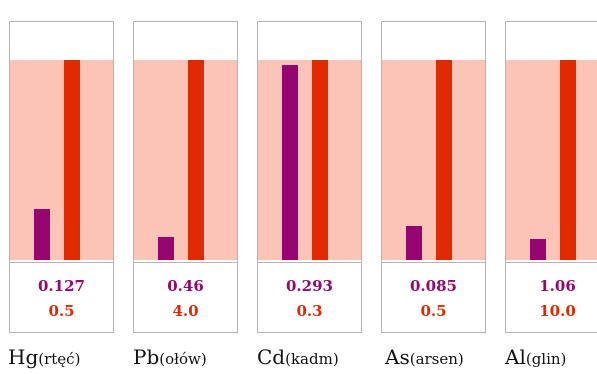 This screenshot has width=597, height=374. I want to click on value-limit-cd: 0.3, so click(309, 311).